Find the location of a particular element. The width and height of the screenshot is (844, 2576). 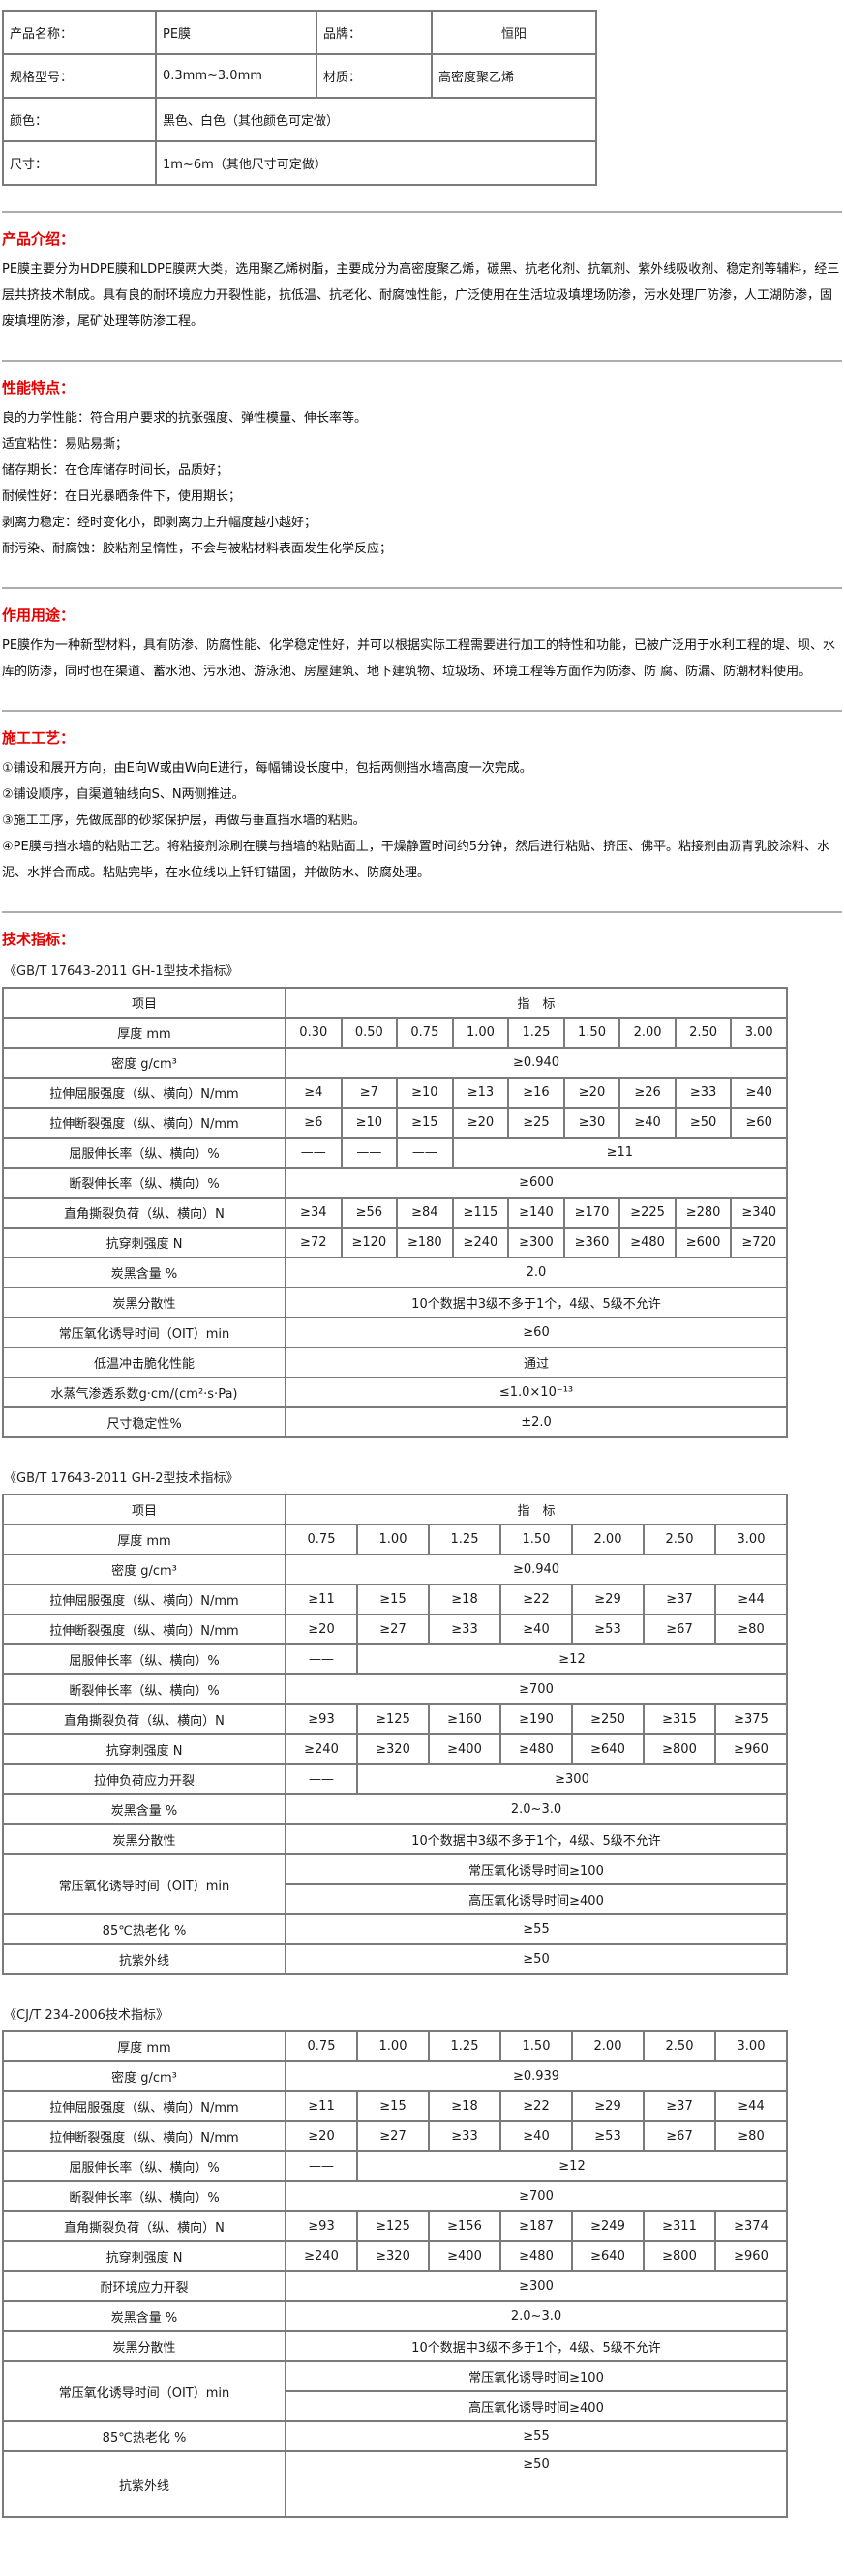

info-label-cell: 尺寸： is located at coordinates (79, 163).